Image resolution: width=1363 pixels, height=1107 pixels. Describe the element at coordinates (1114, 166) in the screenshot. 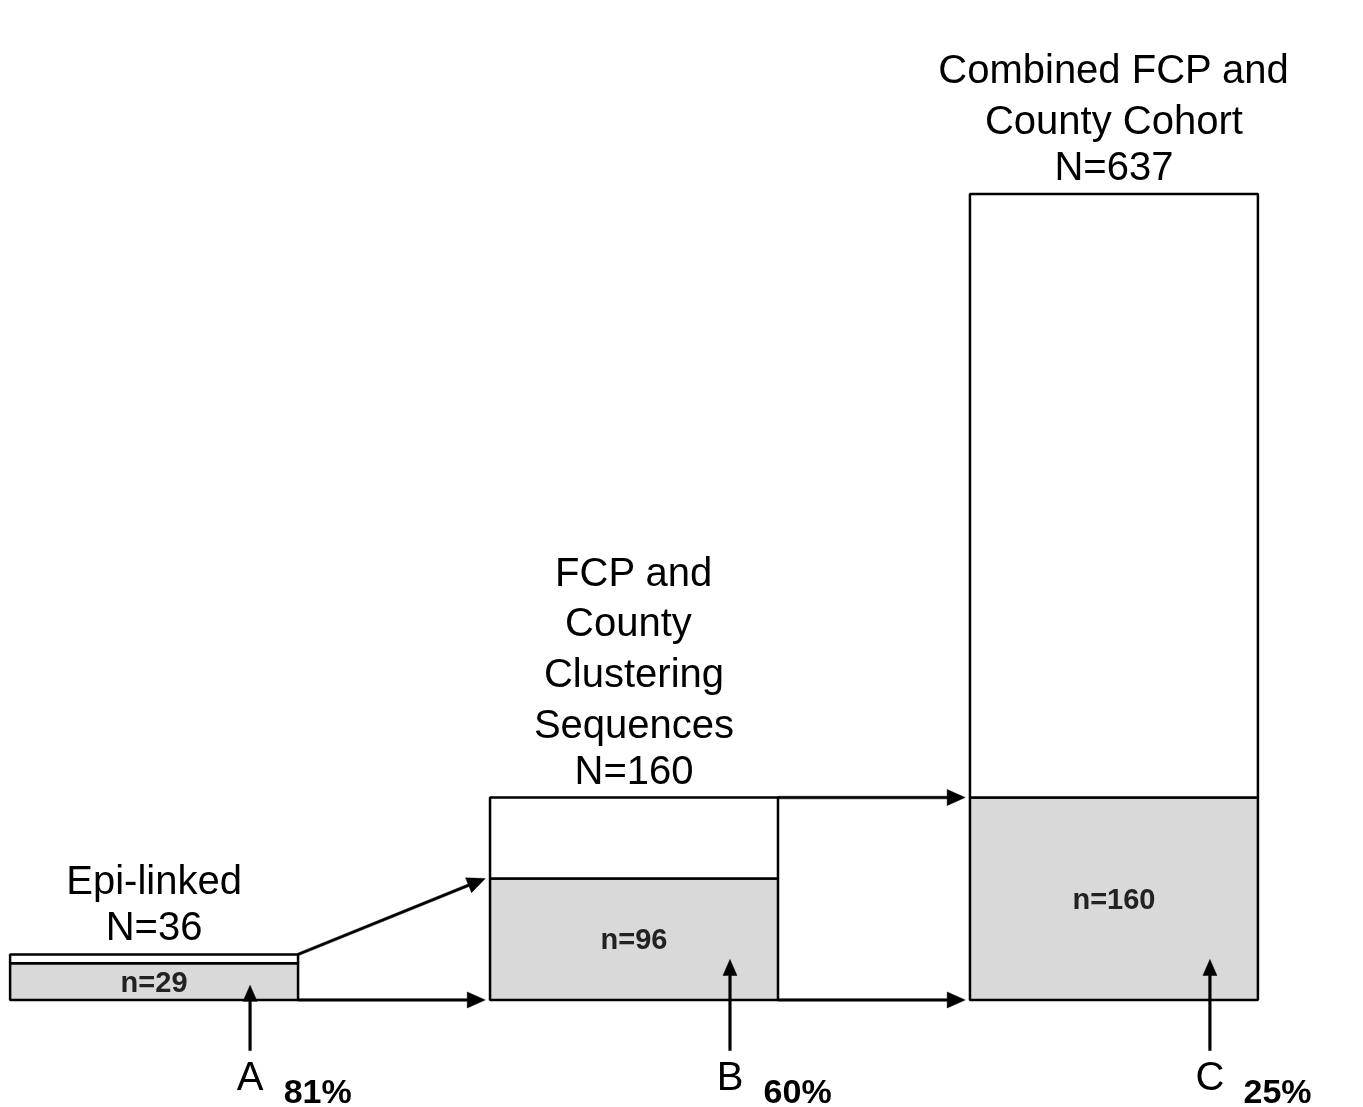

I see `total-label: N=637` at that location.